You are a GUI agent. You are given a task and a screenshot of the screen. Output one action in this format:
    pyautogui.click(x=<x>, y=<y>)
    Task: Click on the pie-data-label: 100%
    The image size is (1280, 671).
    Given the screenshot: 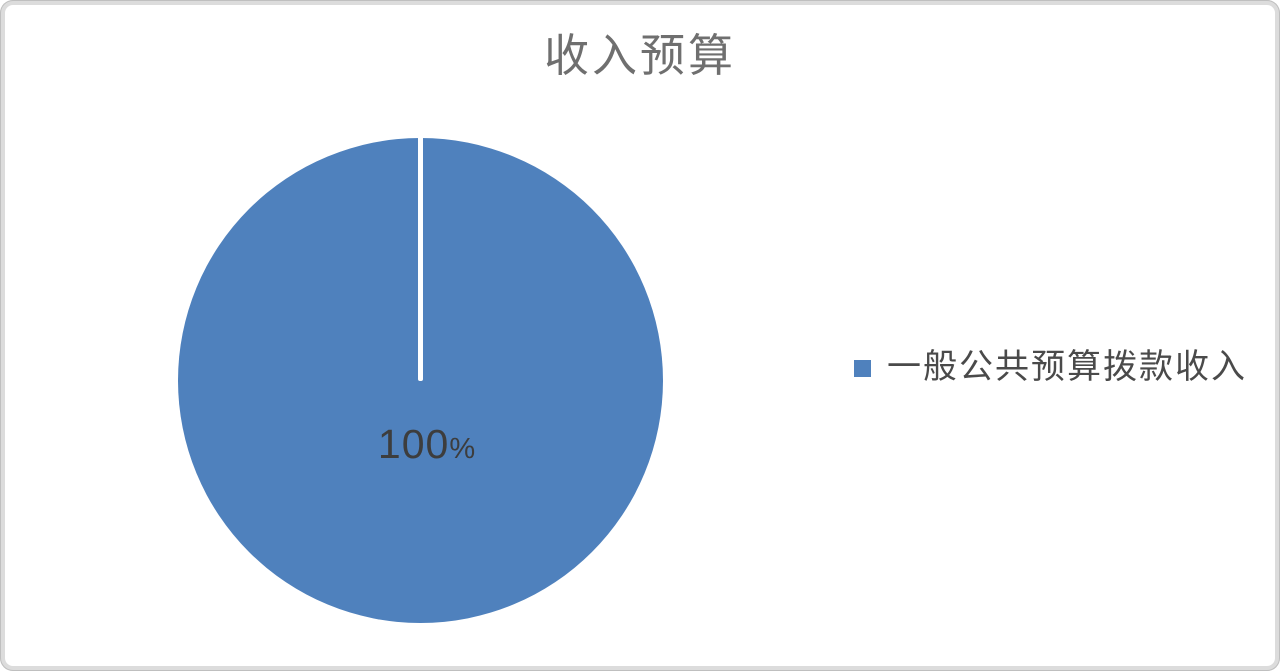 What is the action you would take?
    pyautogui.click(x=426, y=444)
    